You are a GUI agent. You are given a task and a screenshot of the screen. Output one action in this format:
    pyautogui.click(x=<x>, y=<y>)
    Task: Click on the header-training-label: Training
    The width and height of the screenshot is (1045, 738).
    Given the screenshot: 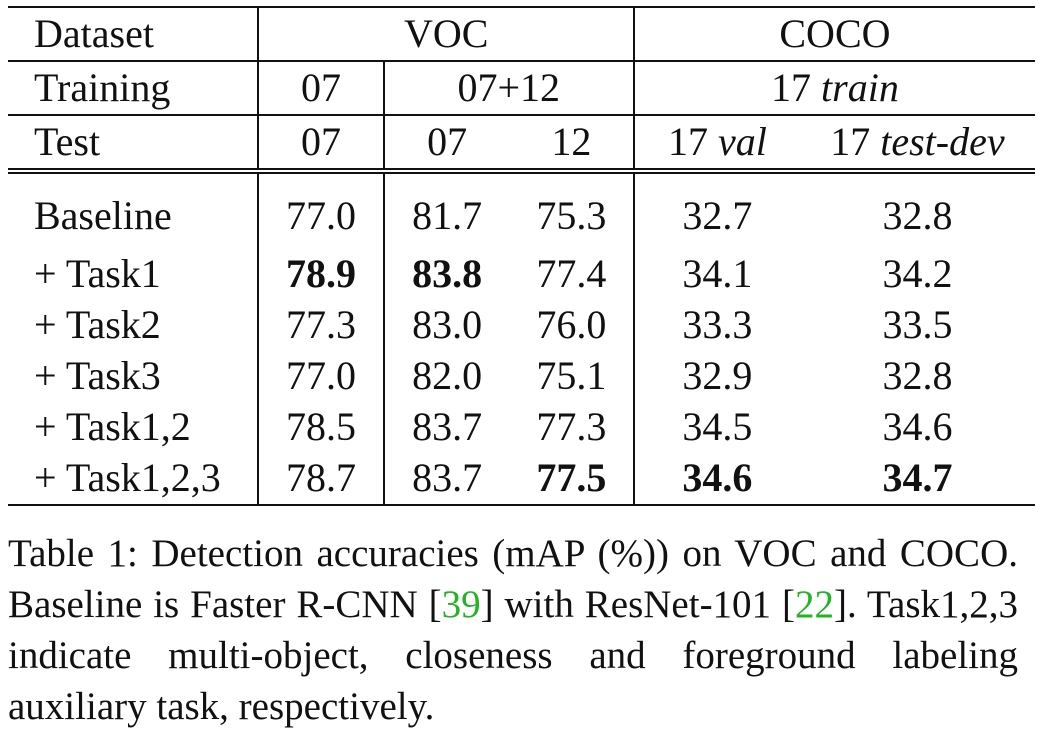 What is the action you would take?
    pyautogui.click(x=134, y=88)
    